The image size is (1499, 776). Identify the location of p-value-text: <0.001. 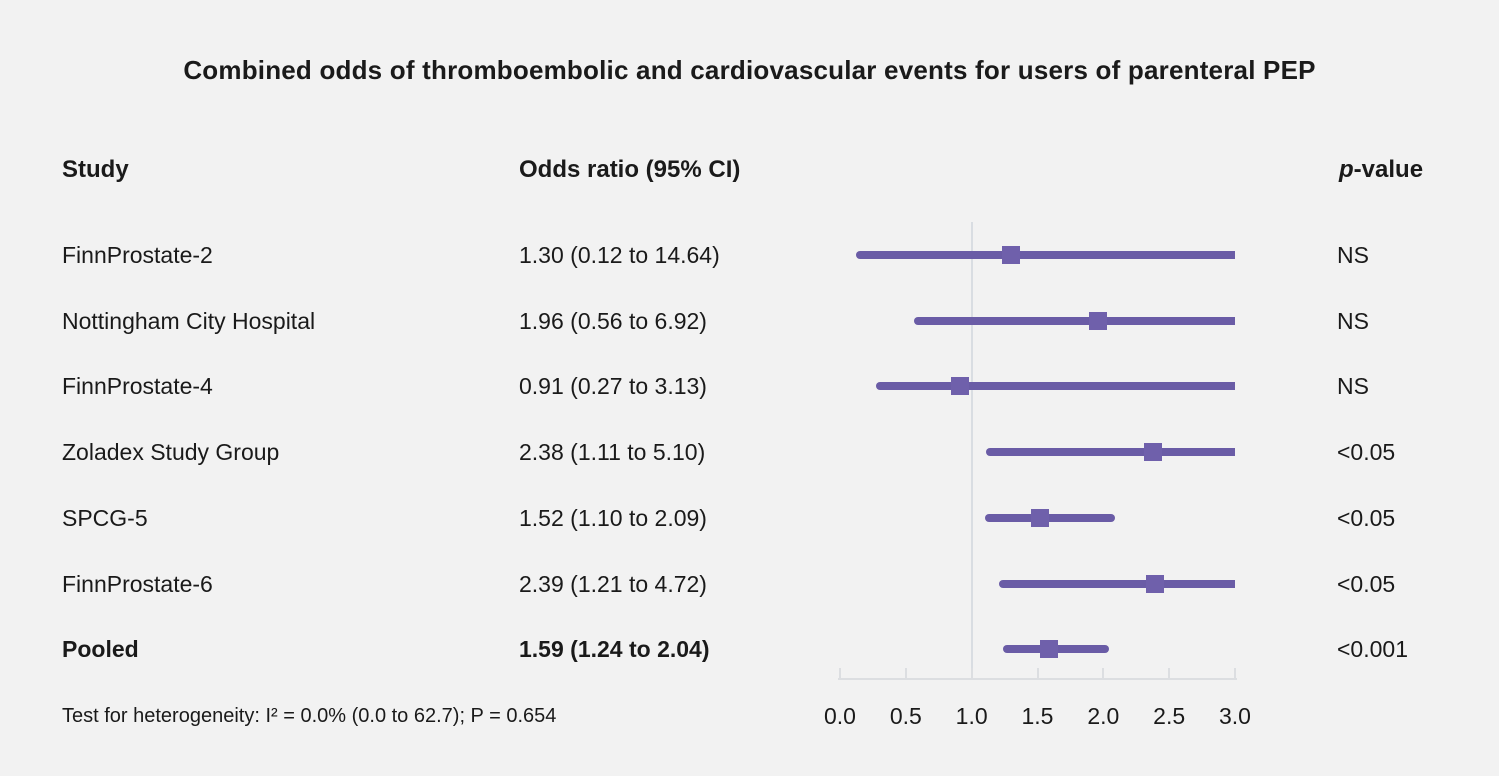
(1372, 649).